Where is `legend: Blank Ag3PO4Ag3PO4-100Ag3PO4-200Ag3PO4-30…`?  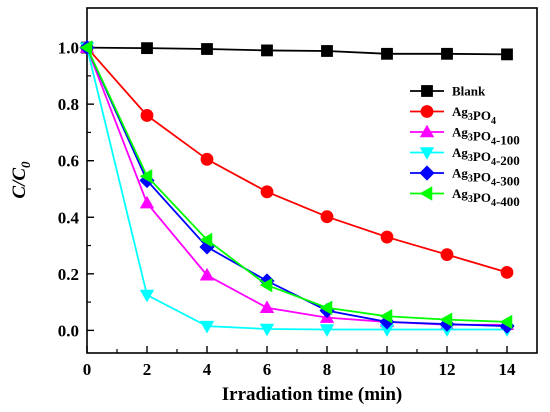 legend: Blank Ag3PO4Ag3PO4-100Ag3PO4-200Ag3PO4-30… is located at coordinates (465, 146).